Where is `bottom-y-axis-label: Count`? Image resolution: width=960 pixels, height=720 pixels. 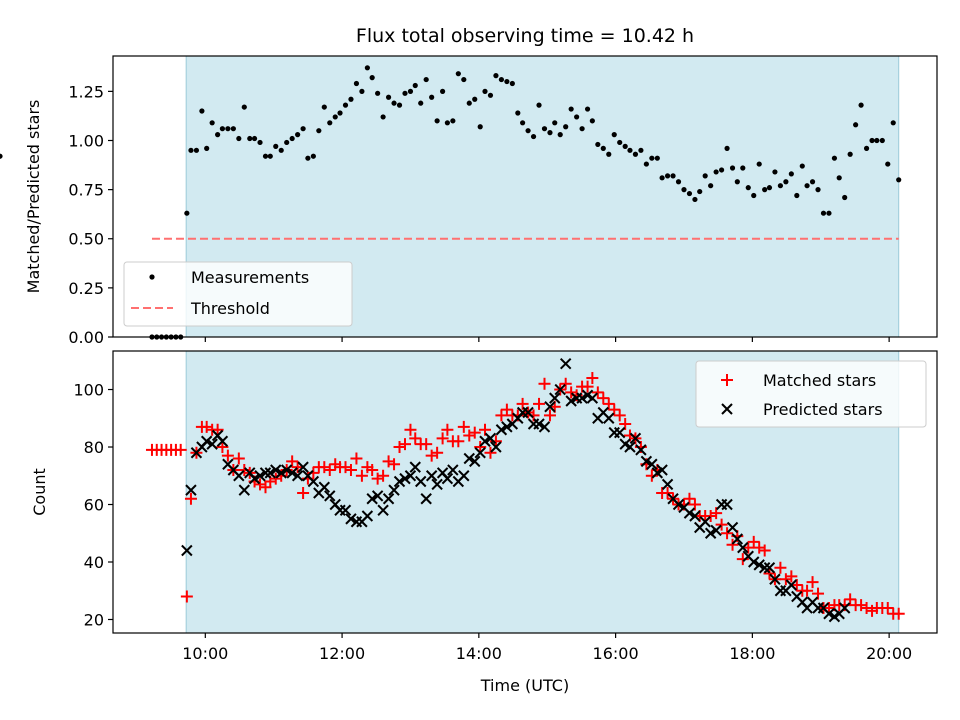
bottom-y-axis-label: Count is located at coordinates (39, 492).